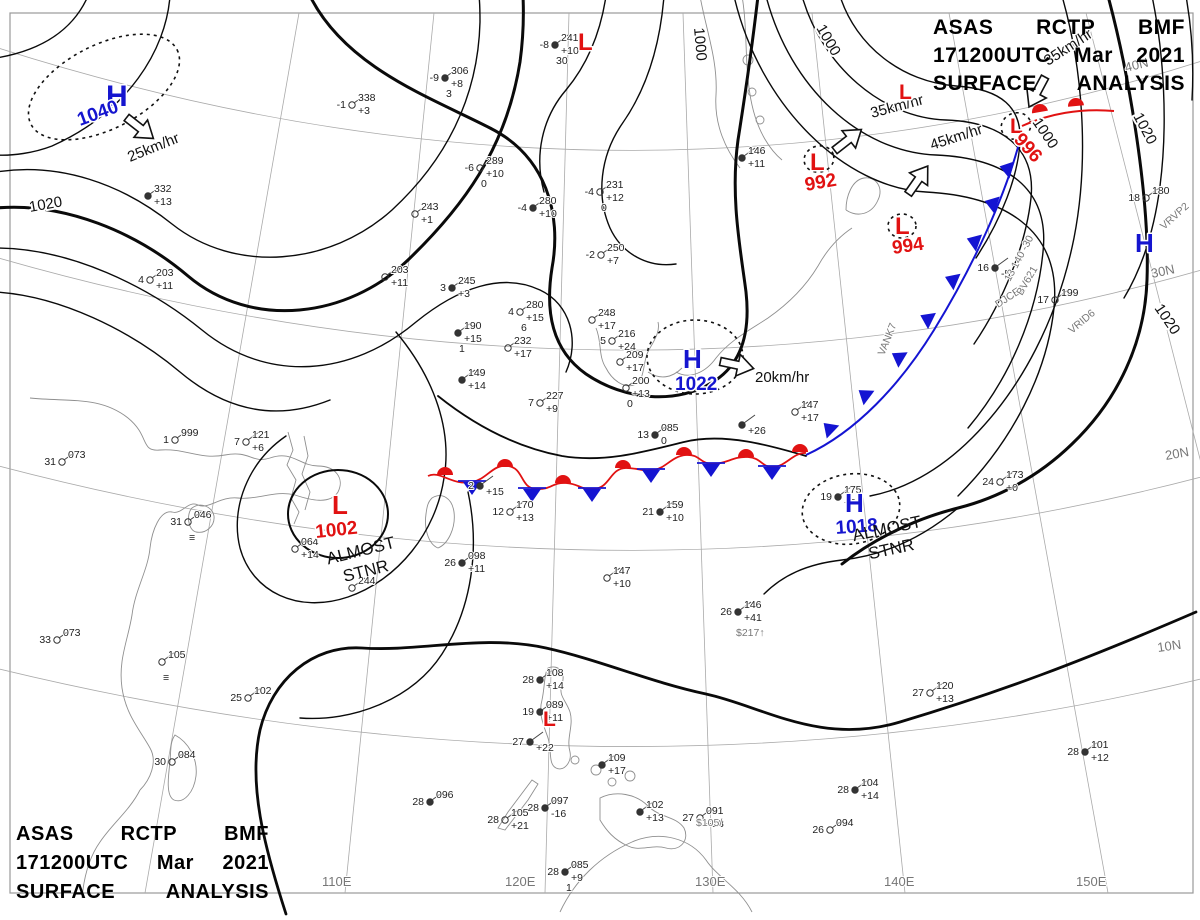 The image size is (1200, 920). Describe the element at coordinates (988, 482) in the screenshot. I see `station-temperature: 24` at that location.